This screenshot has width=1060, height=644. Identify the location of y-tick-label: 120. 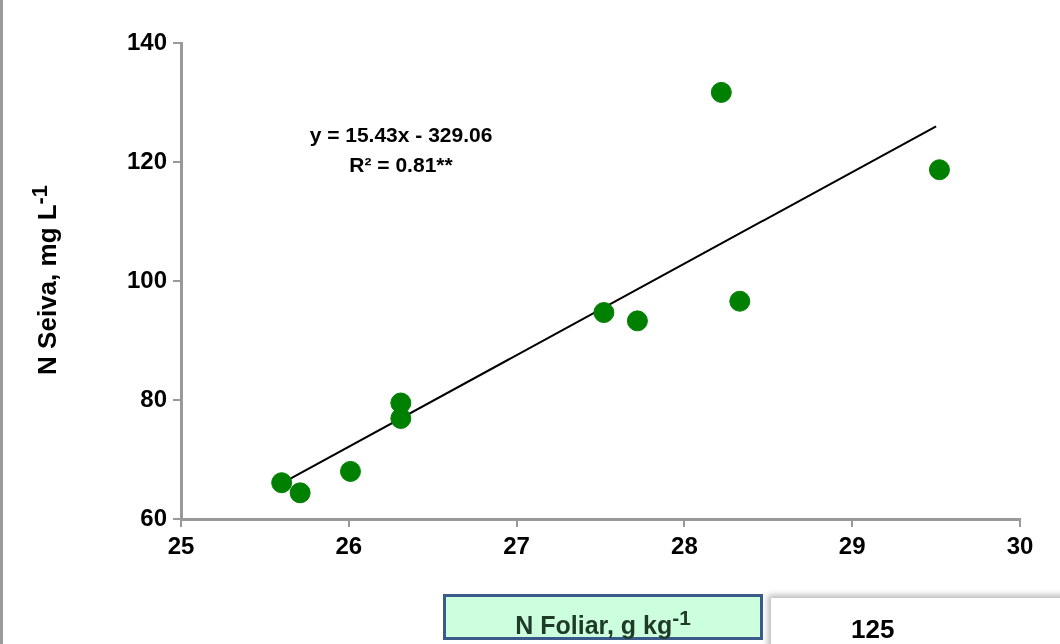
(146, 160).